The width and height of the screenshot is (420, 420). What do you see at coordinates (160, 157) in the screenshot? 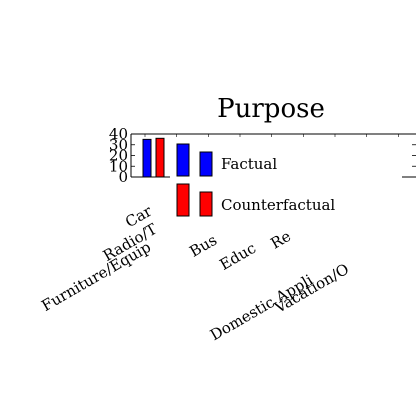
I see `bar-counterfactual` at bounding box center [160, 157].